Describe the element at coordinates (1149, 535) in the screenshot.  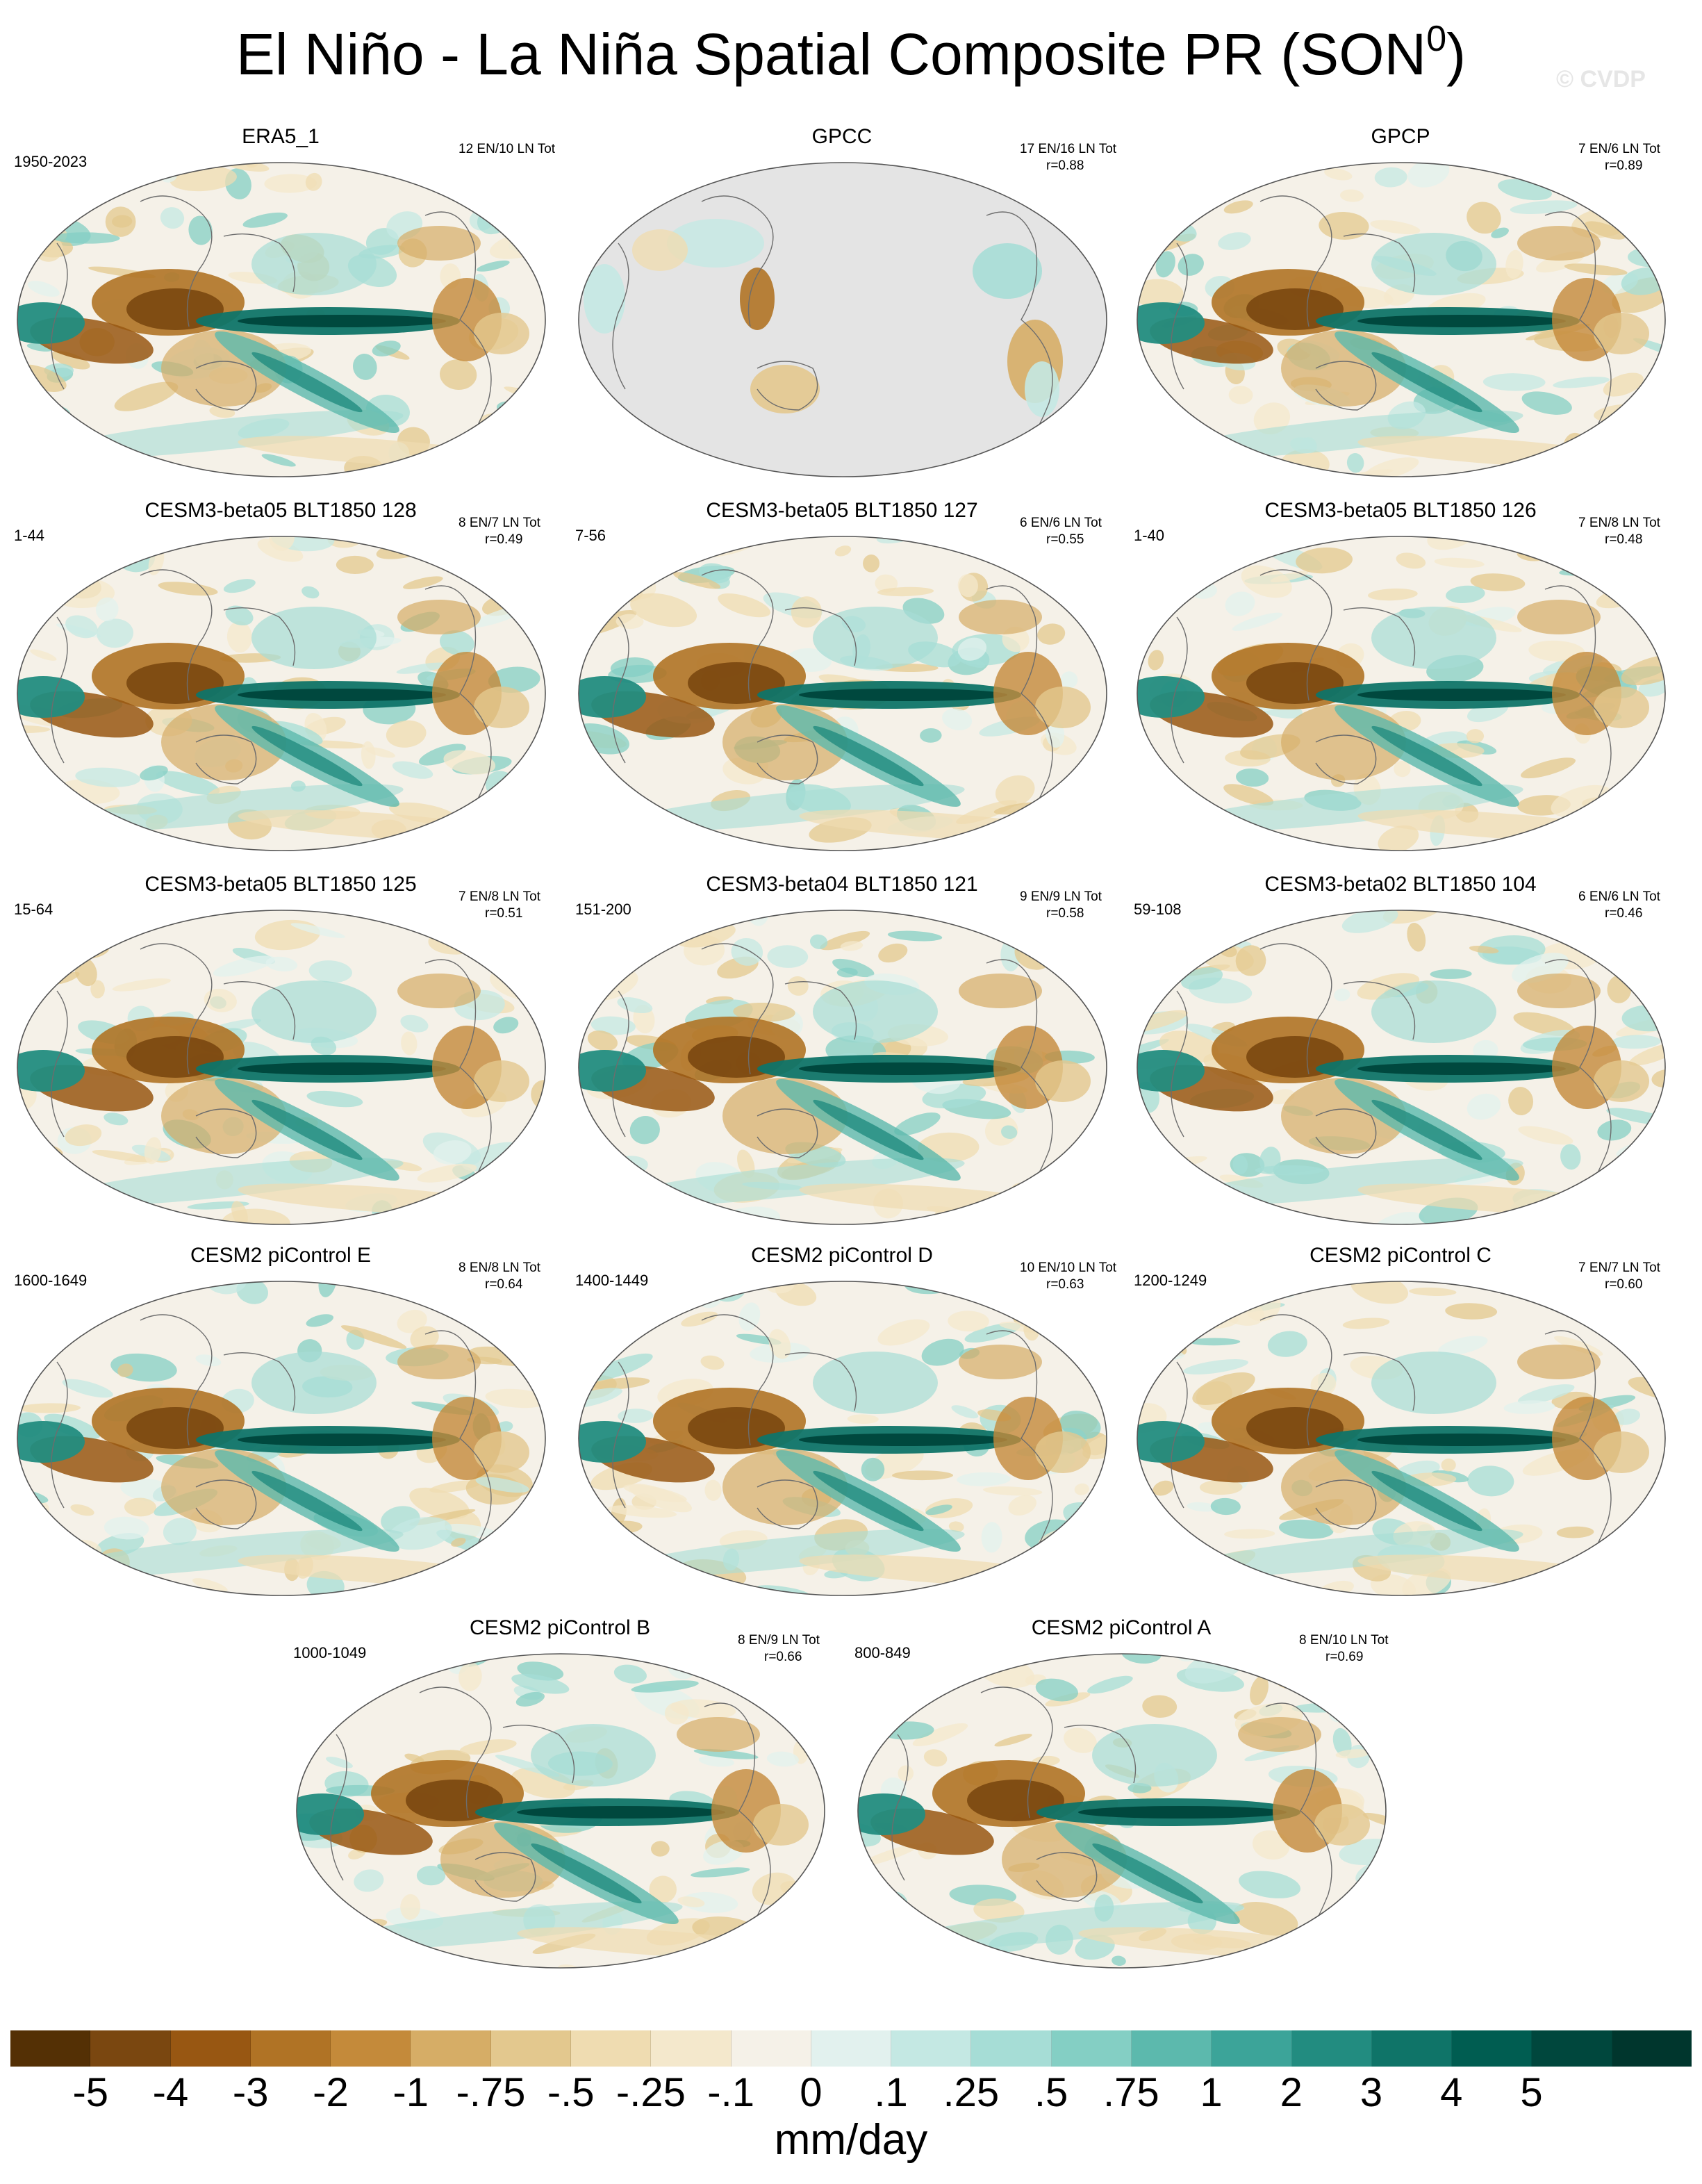
I see `panel-year-range: 1-40` at that location.